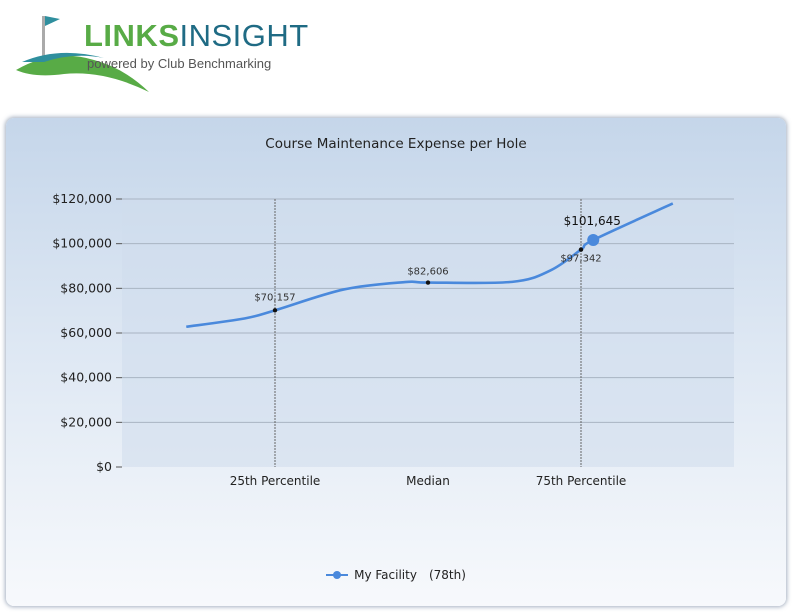 The height and width of the screenshot is (612, 792). I want to click on y-tick-label: $100,000, so click(82, 243).